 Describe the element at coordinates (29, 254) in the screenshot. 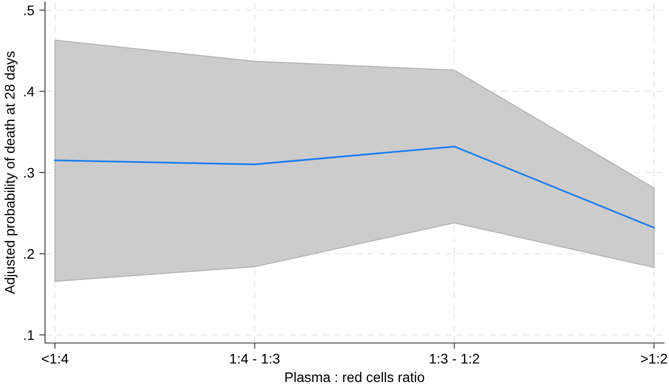

I see `y-tick-label: .2` at that location.